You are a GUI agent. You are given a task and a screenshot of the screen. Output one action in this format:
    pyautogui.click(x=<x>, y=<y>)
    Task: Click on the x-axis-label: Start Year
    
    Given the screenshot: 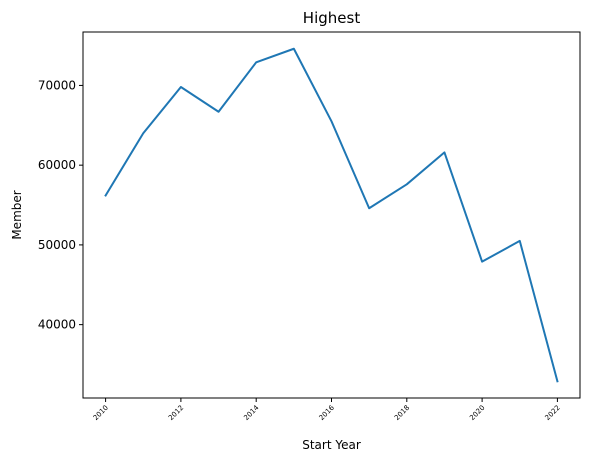 What is the action you would take?
    pyautogui.click(x=331, y=445)
    